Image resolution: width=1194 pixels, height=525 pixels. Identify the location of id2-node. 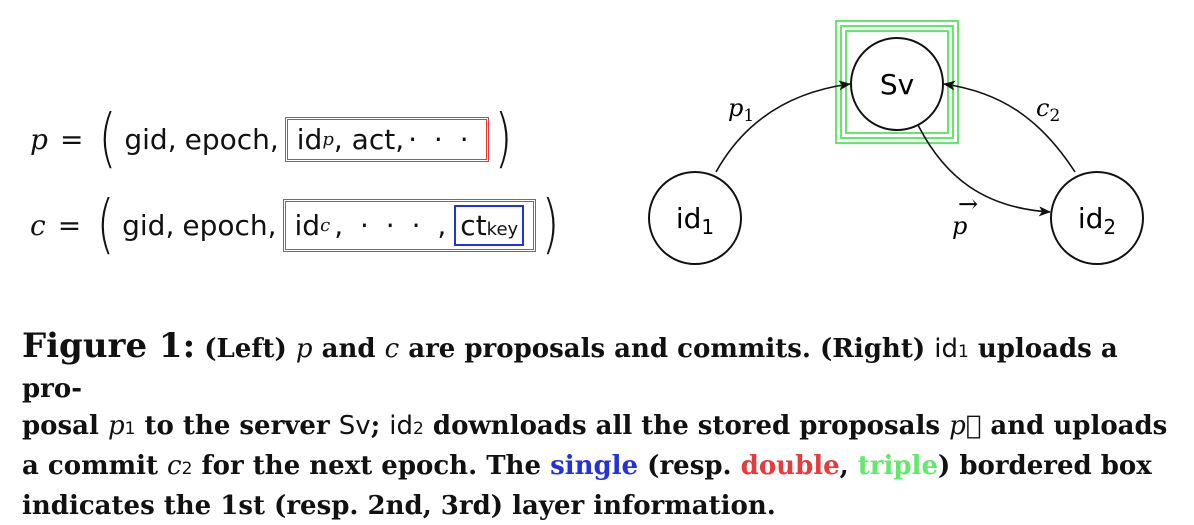
(1097, 218).